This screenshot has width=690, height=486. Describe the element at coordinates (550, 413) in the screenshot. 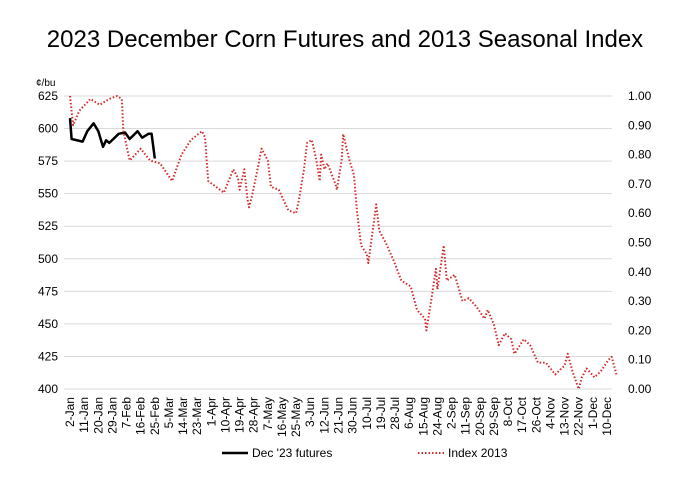

I see `x-tick-label: 4-Nov` at that location.